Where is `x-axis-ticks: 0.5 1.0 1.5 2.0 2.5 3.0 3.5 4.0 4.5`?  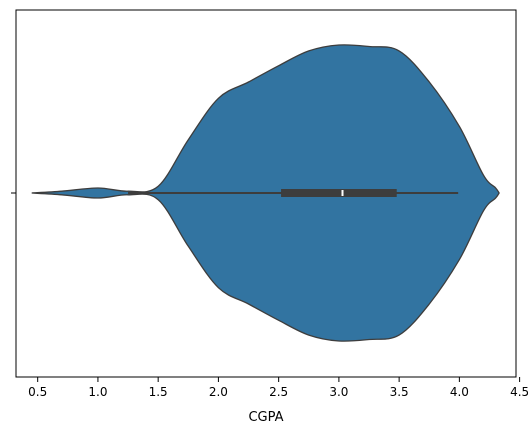
x-axis-ticks: 0.5 1.0 1.5 2.0 2.5 3.0 3.5 4.0 4.5 is located at coordinates (278, 388).